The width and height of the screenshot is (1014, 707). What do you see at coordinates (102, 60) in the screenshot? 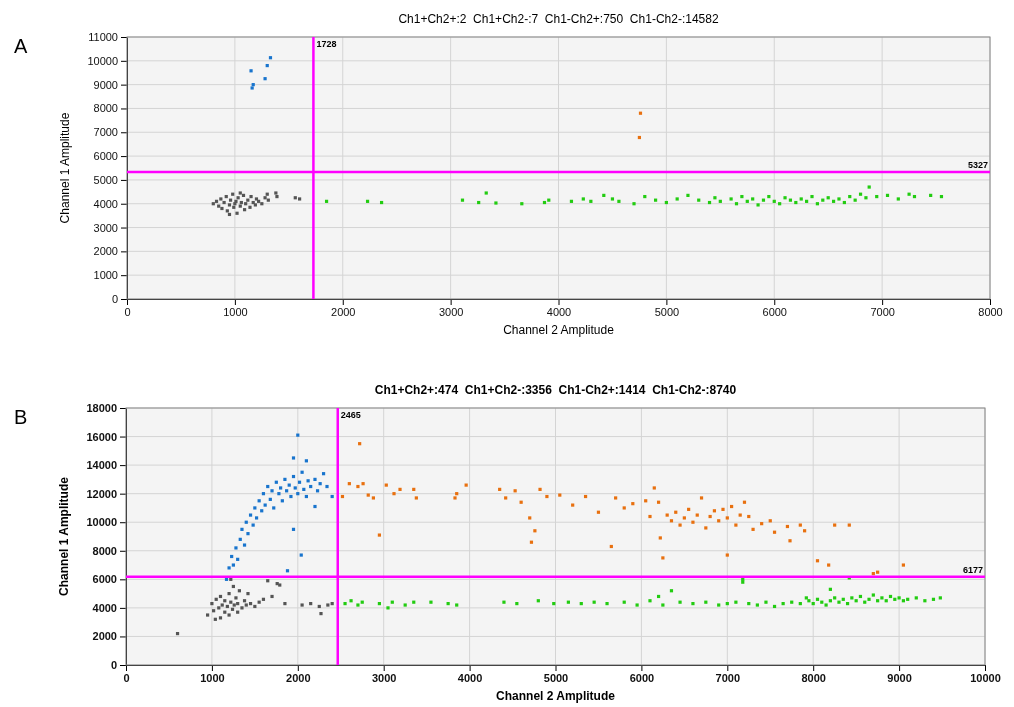
I see `y-tick-label: 10000` at bounding box center [102, 60].